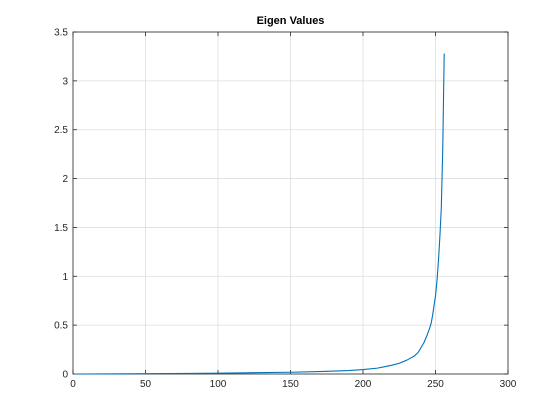 Image resolution: width=560 pixels, height=420 pixels. What do you see at coordinates (146, 384) in the screenshot?
I see `x-tick-label: 50` at bounding box center [146, 384].